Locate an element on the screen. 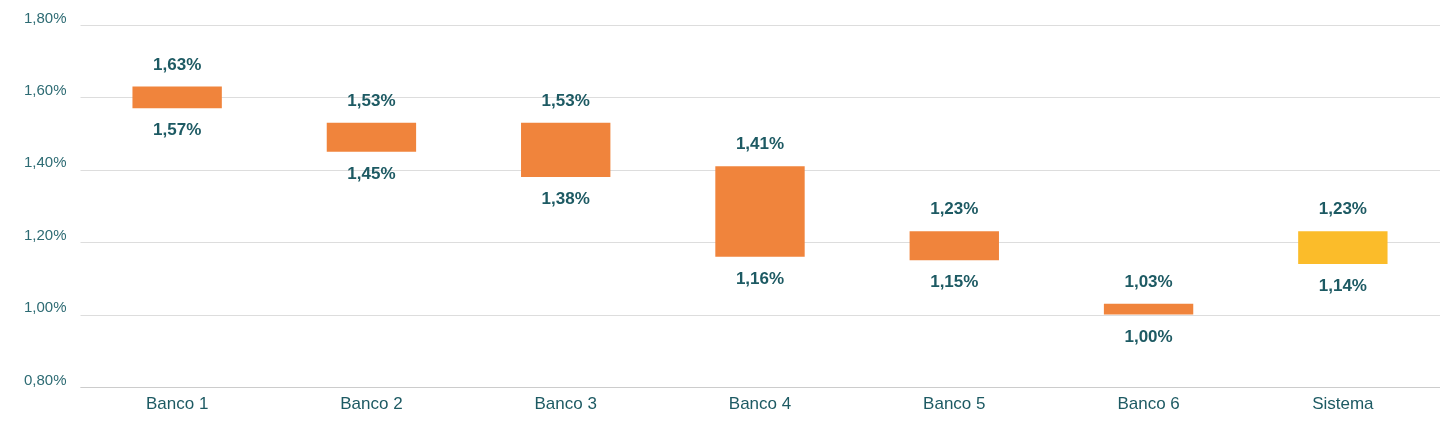 The height and width of the screenshot is (426, 1448). y-tick-label: 1,60% is located at coordinates (45, 89).